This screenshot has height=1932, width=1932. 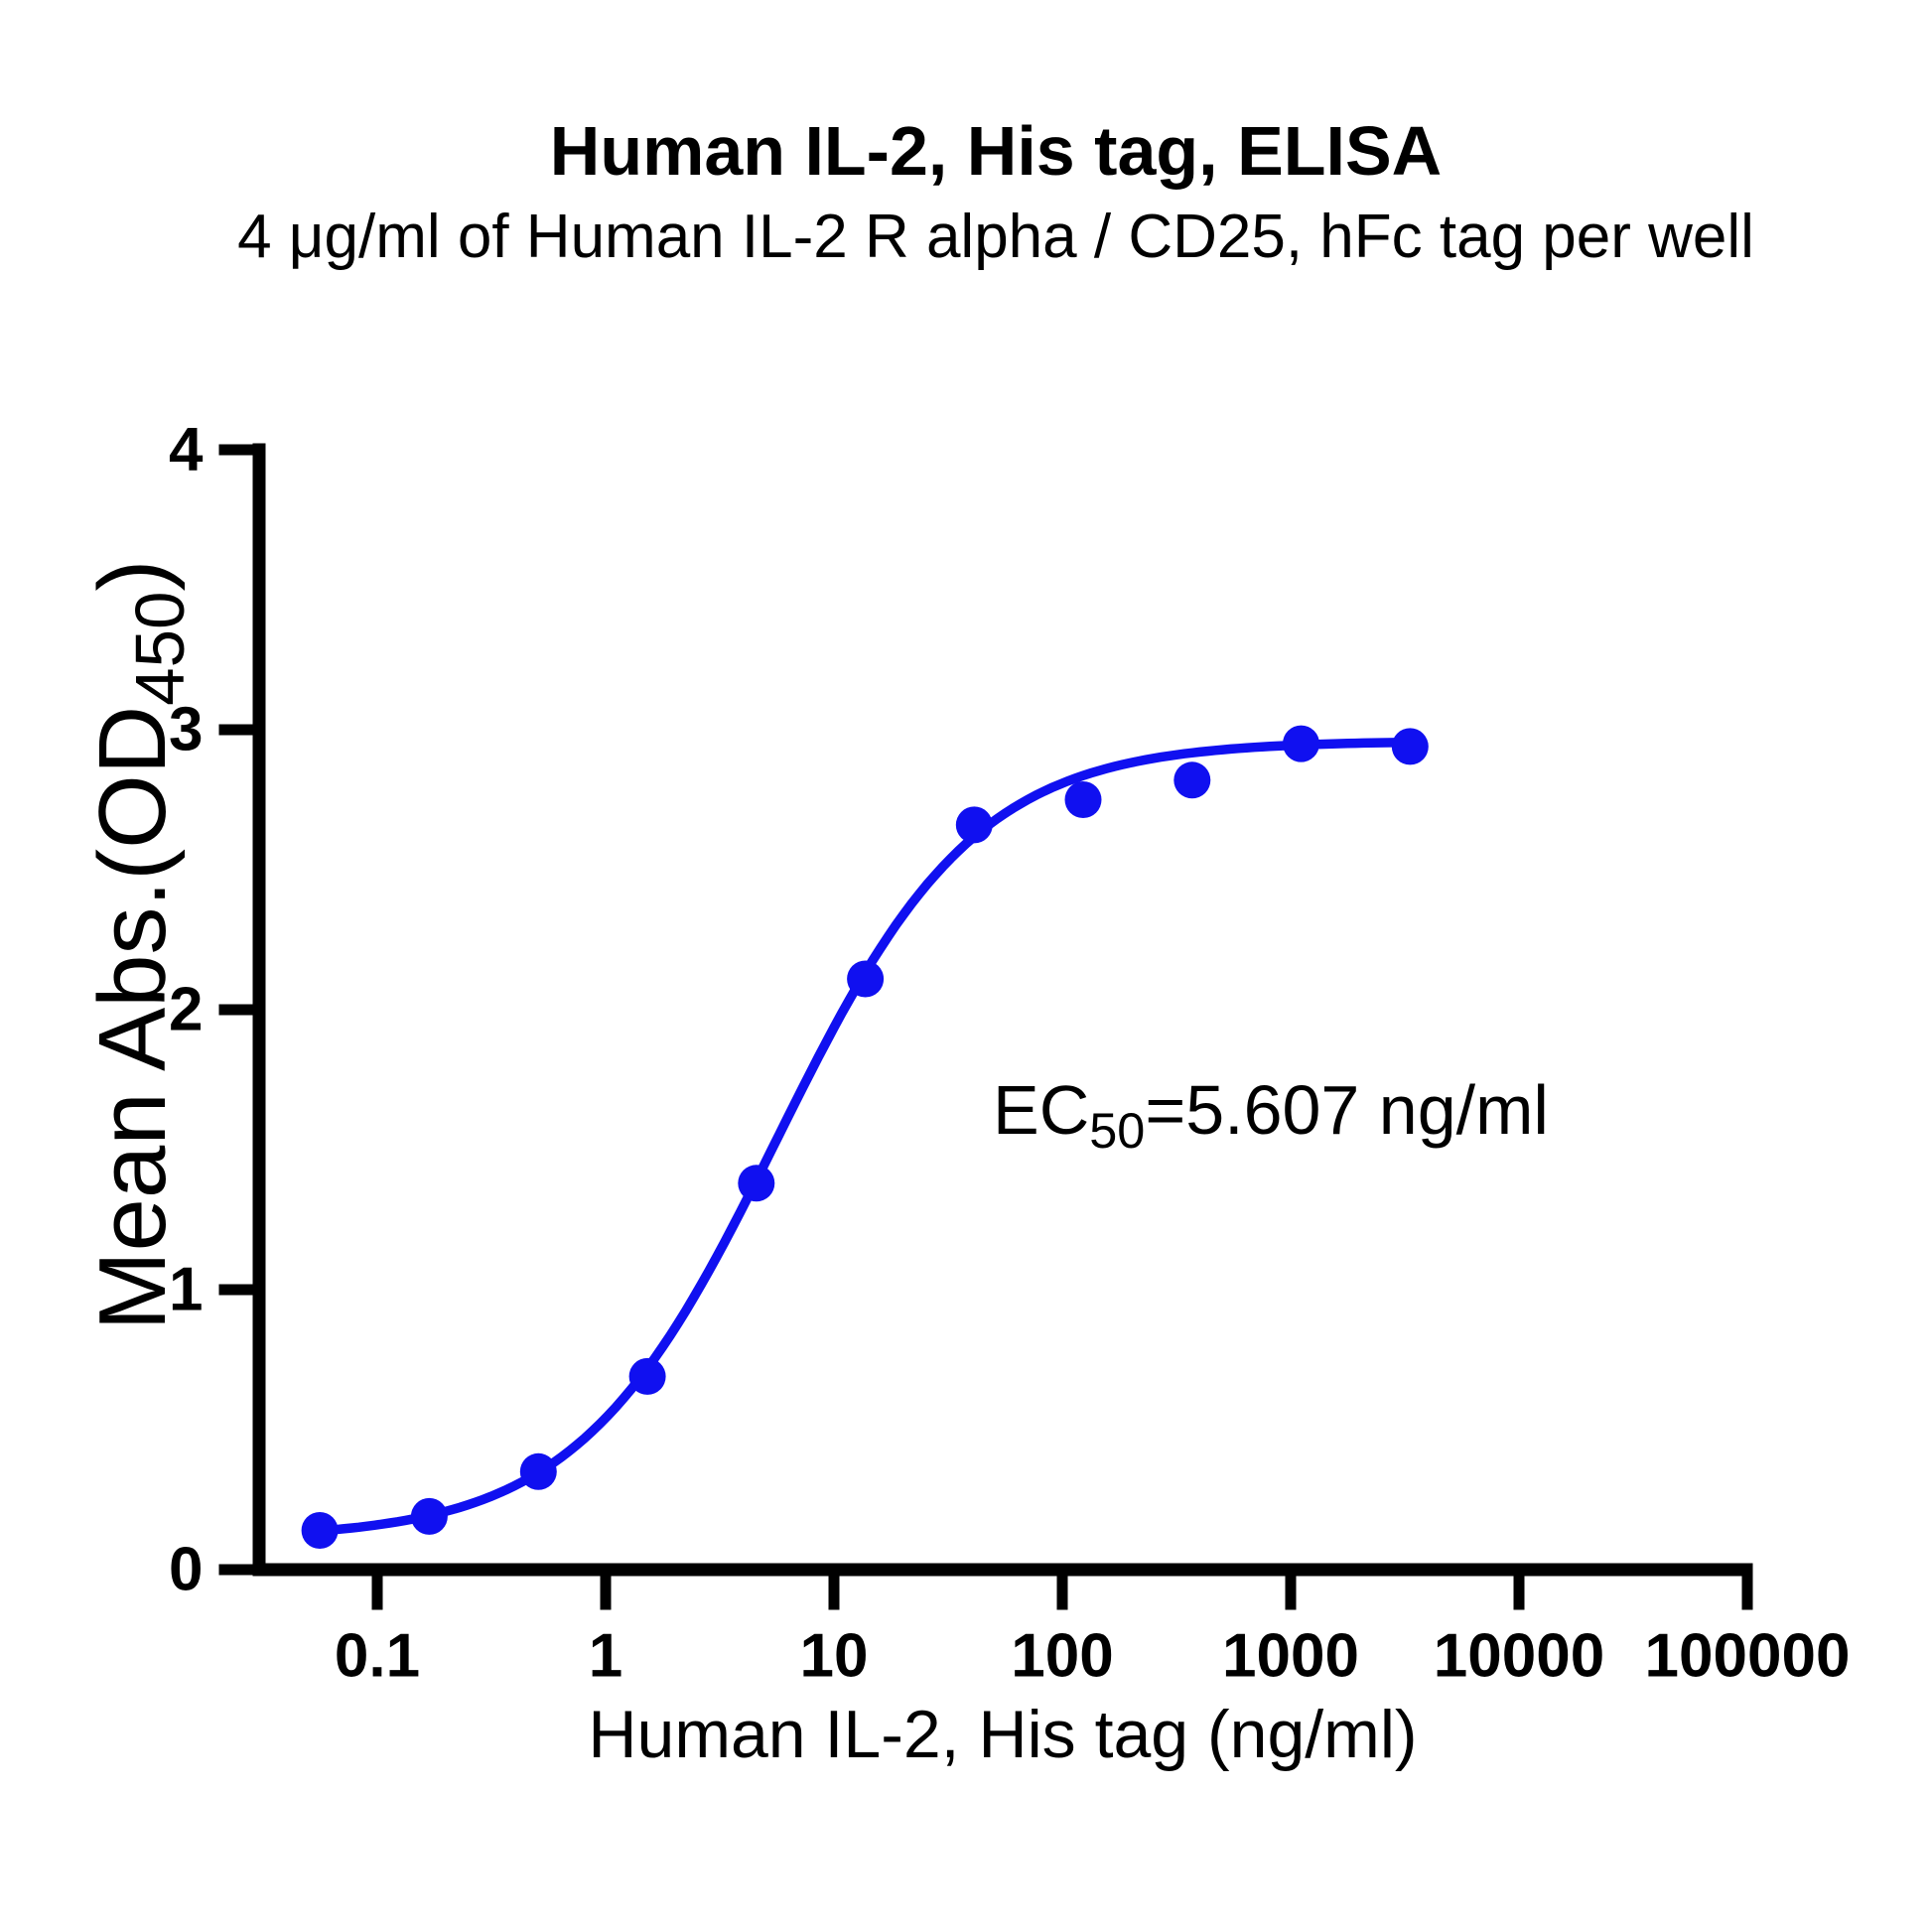 I want to click on x-tick-label: 100000, so click(x=1748, y=1656).